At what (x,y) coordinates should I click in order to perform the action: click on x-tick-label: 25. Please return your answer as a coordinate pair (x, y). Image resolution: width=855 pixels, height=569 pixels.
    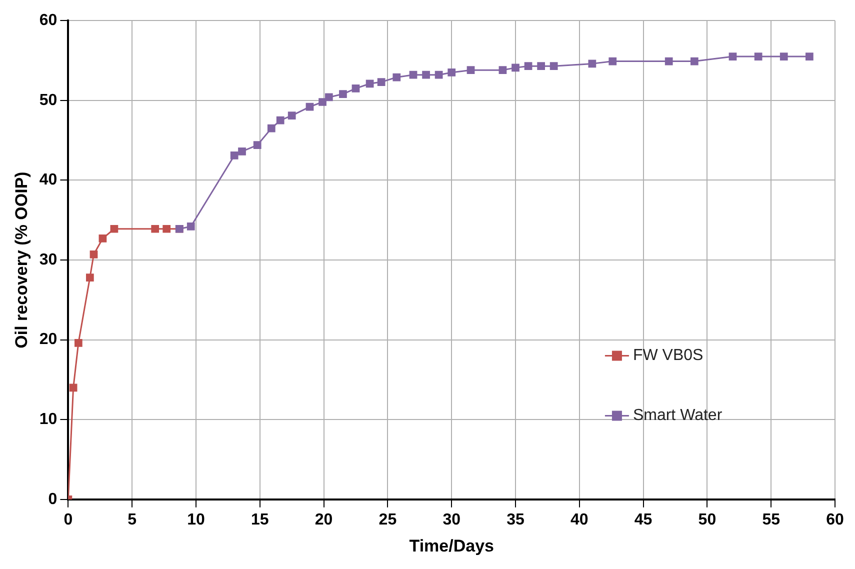
    Looking at the image, I should click on (387, 519).